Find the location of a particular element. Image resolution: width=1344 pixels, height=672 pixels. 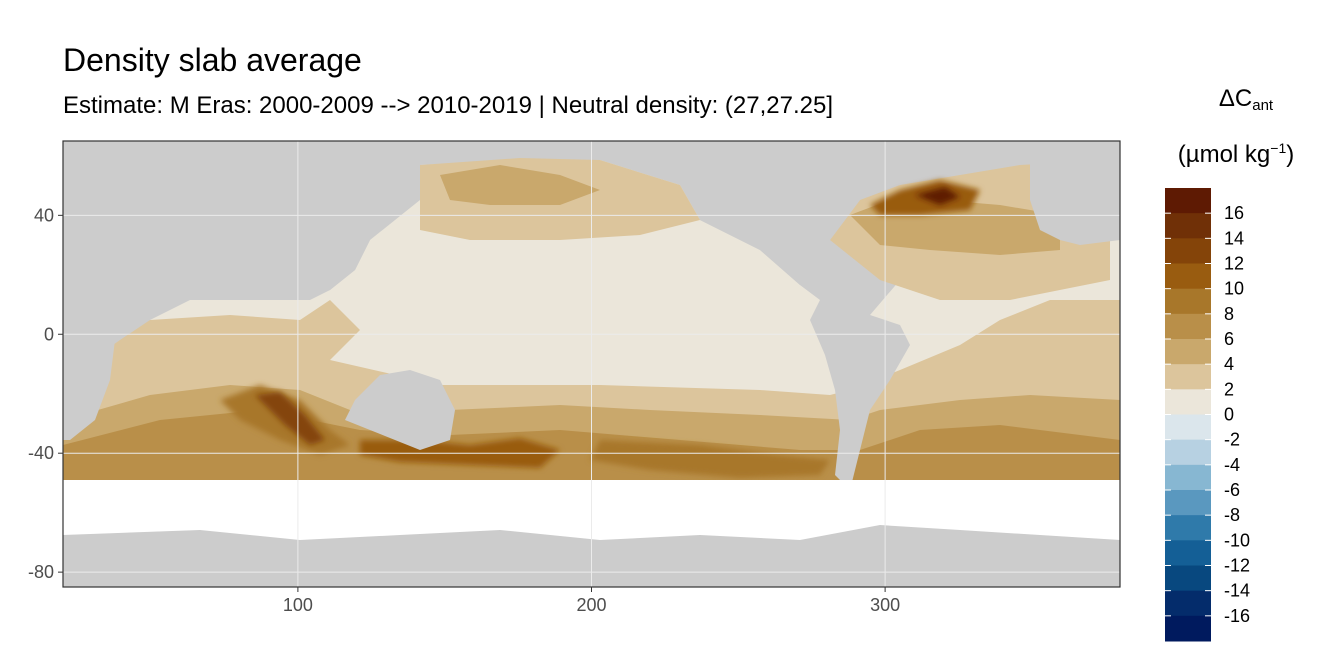

x-tick-label: 300 is located at coordinates (885, 605).